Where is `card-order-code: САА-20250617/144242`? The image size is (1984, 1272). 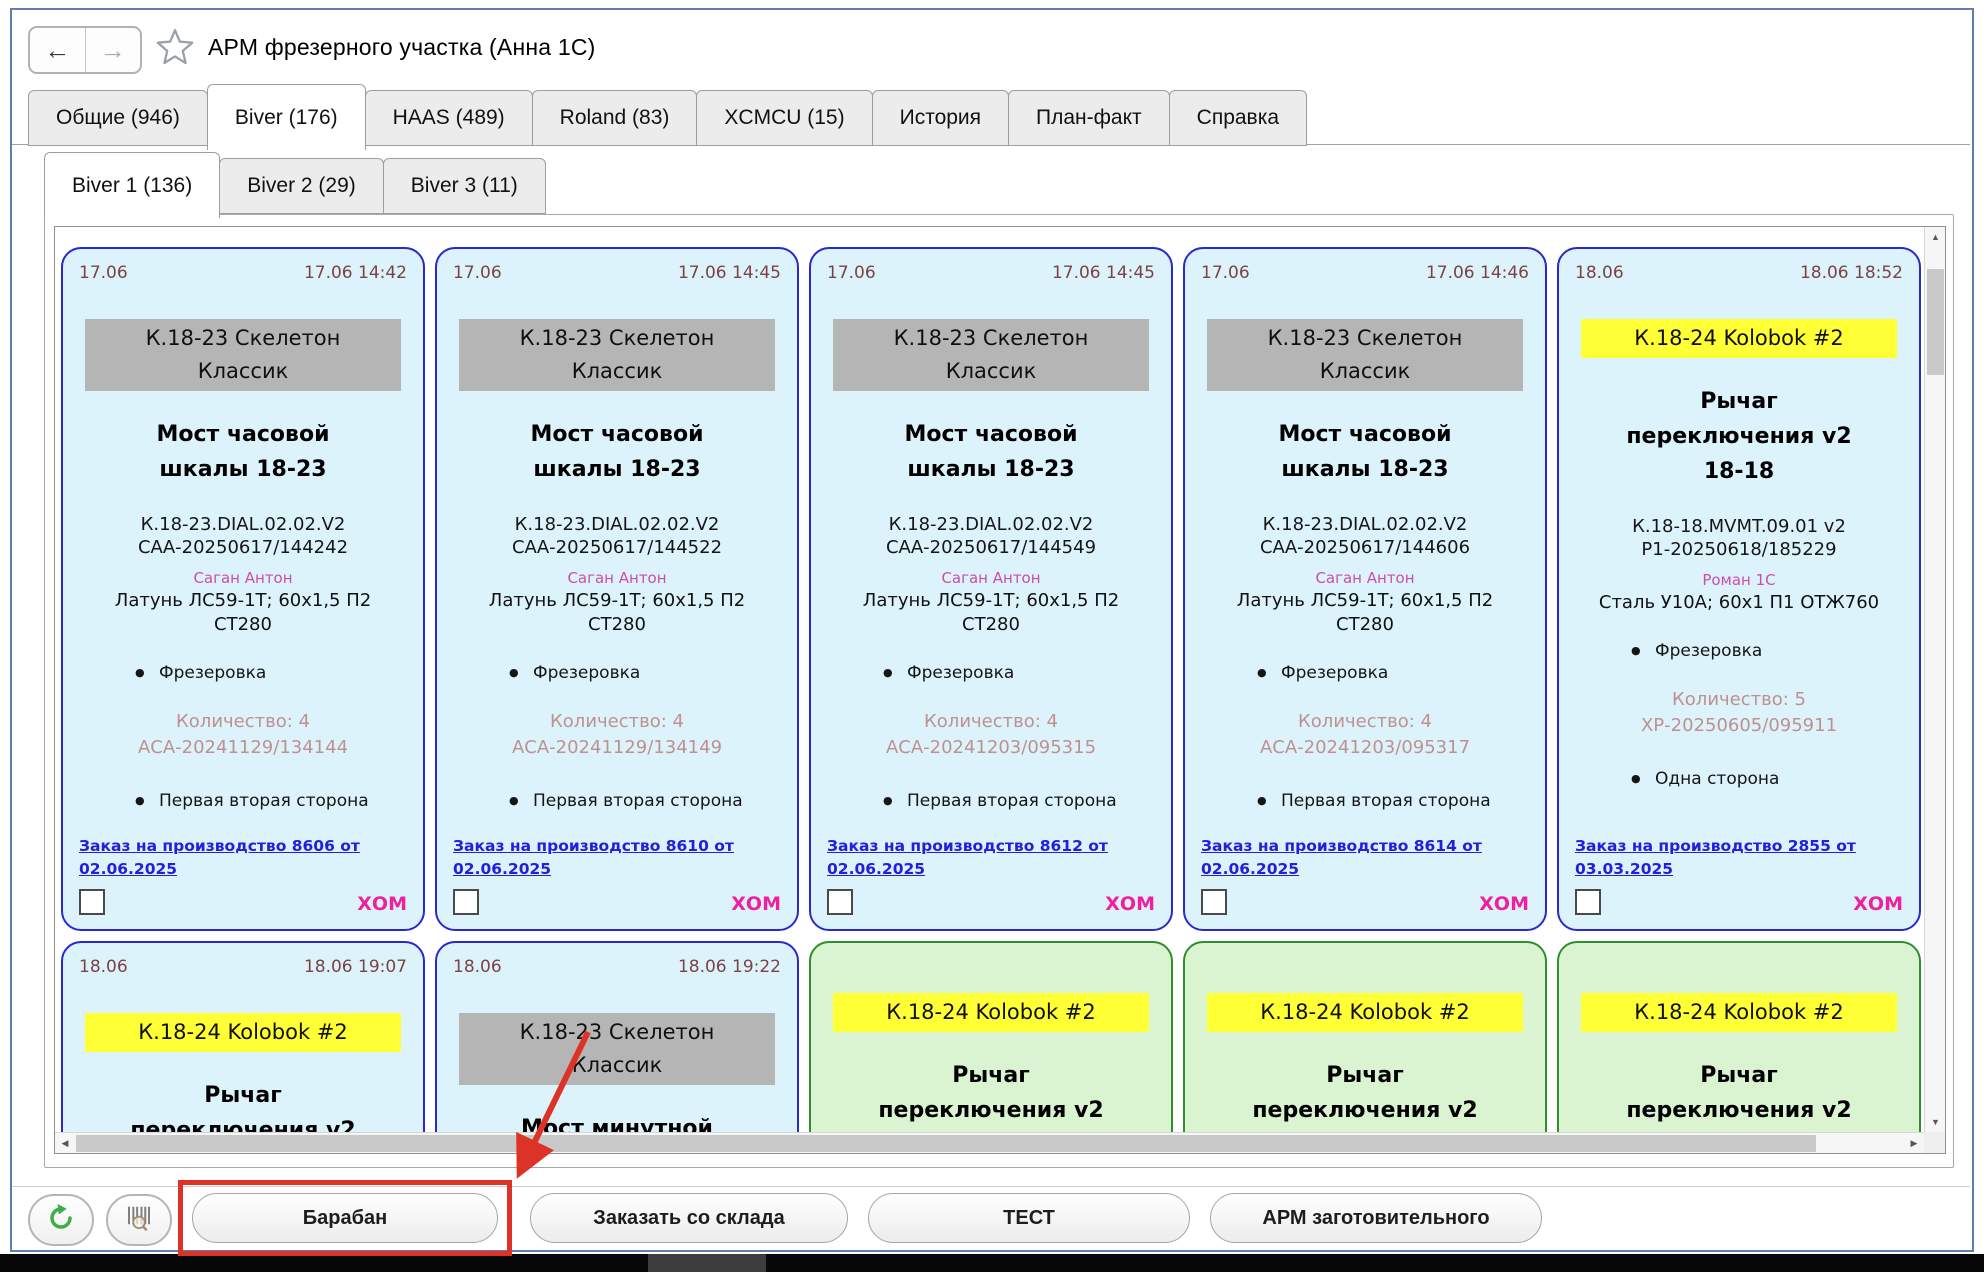 card-order-code: САА-20250617/144242 is located at coordinates (243, 547).